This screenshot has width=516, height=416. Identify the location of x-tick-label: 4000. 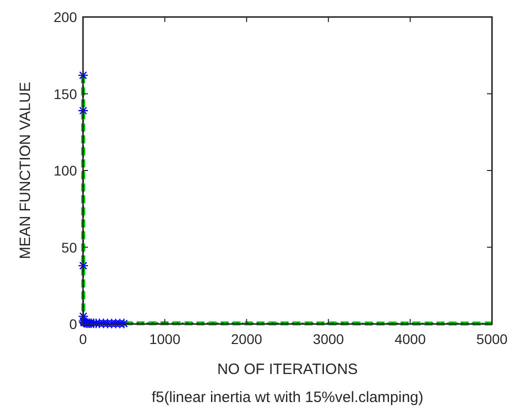
(410, 339).